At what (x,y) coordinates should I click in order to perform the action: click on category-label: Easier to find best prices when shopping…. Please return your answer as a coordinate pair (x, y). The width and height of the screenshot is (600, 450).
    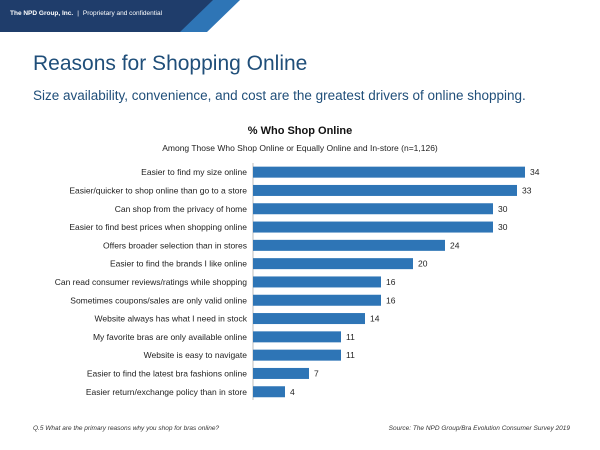
    Looking at the image, I should click on (158, 227).